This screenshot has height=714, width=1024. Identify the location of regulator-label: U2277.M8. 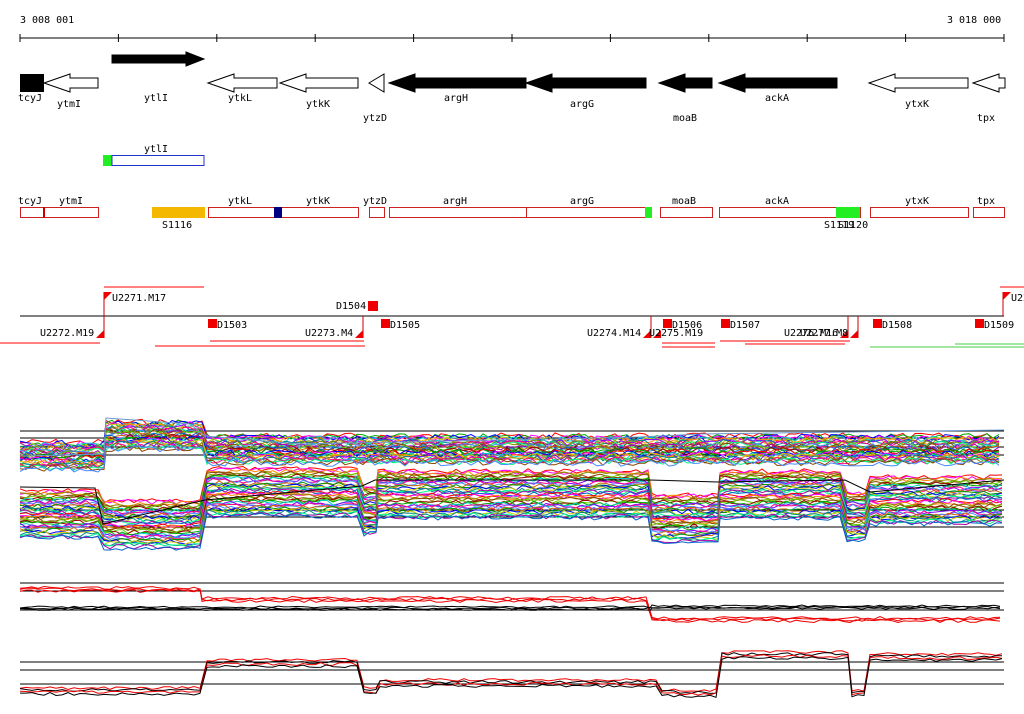
(824, 333).